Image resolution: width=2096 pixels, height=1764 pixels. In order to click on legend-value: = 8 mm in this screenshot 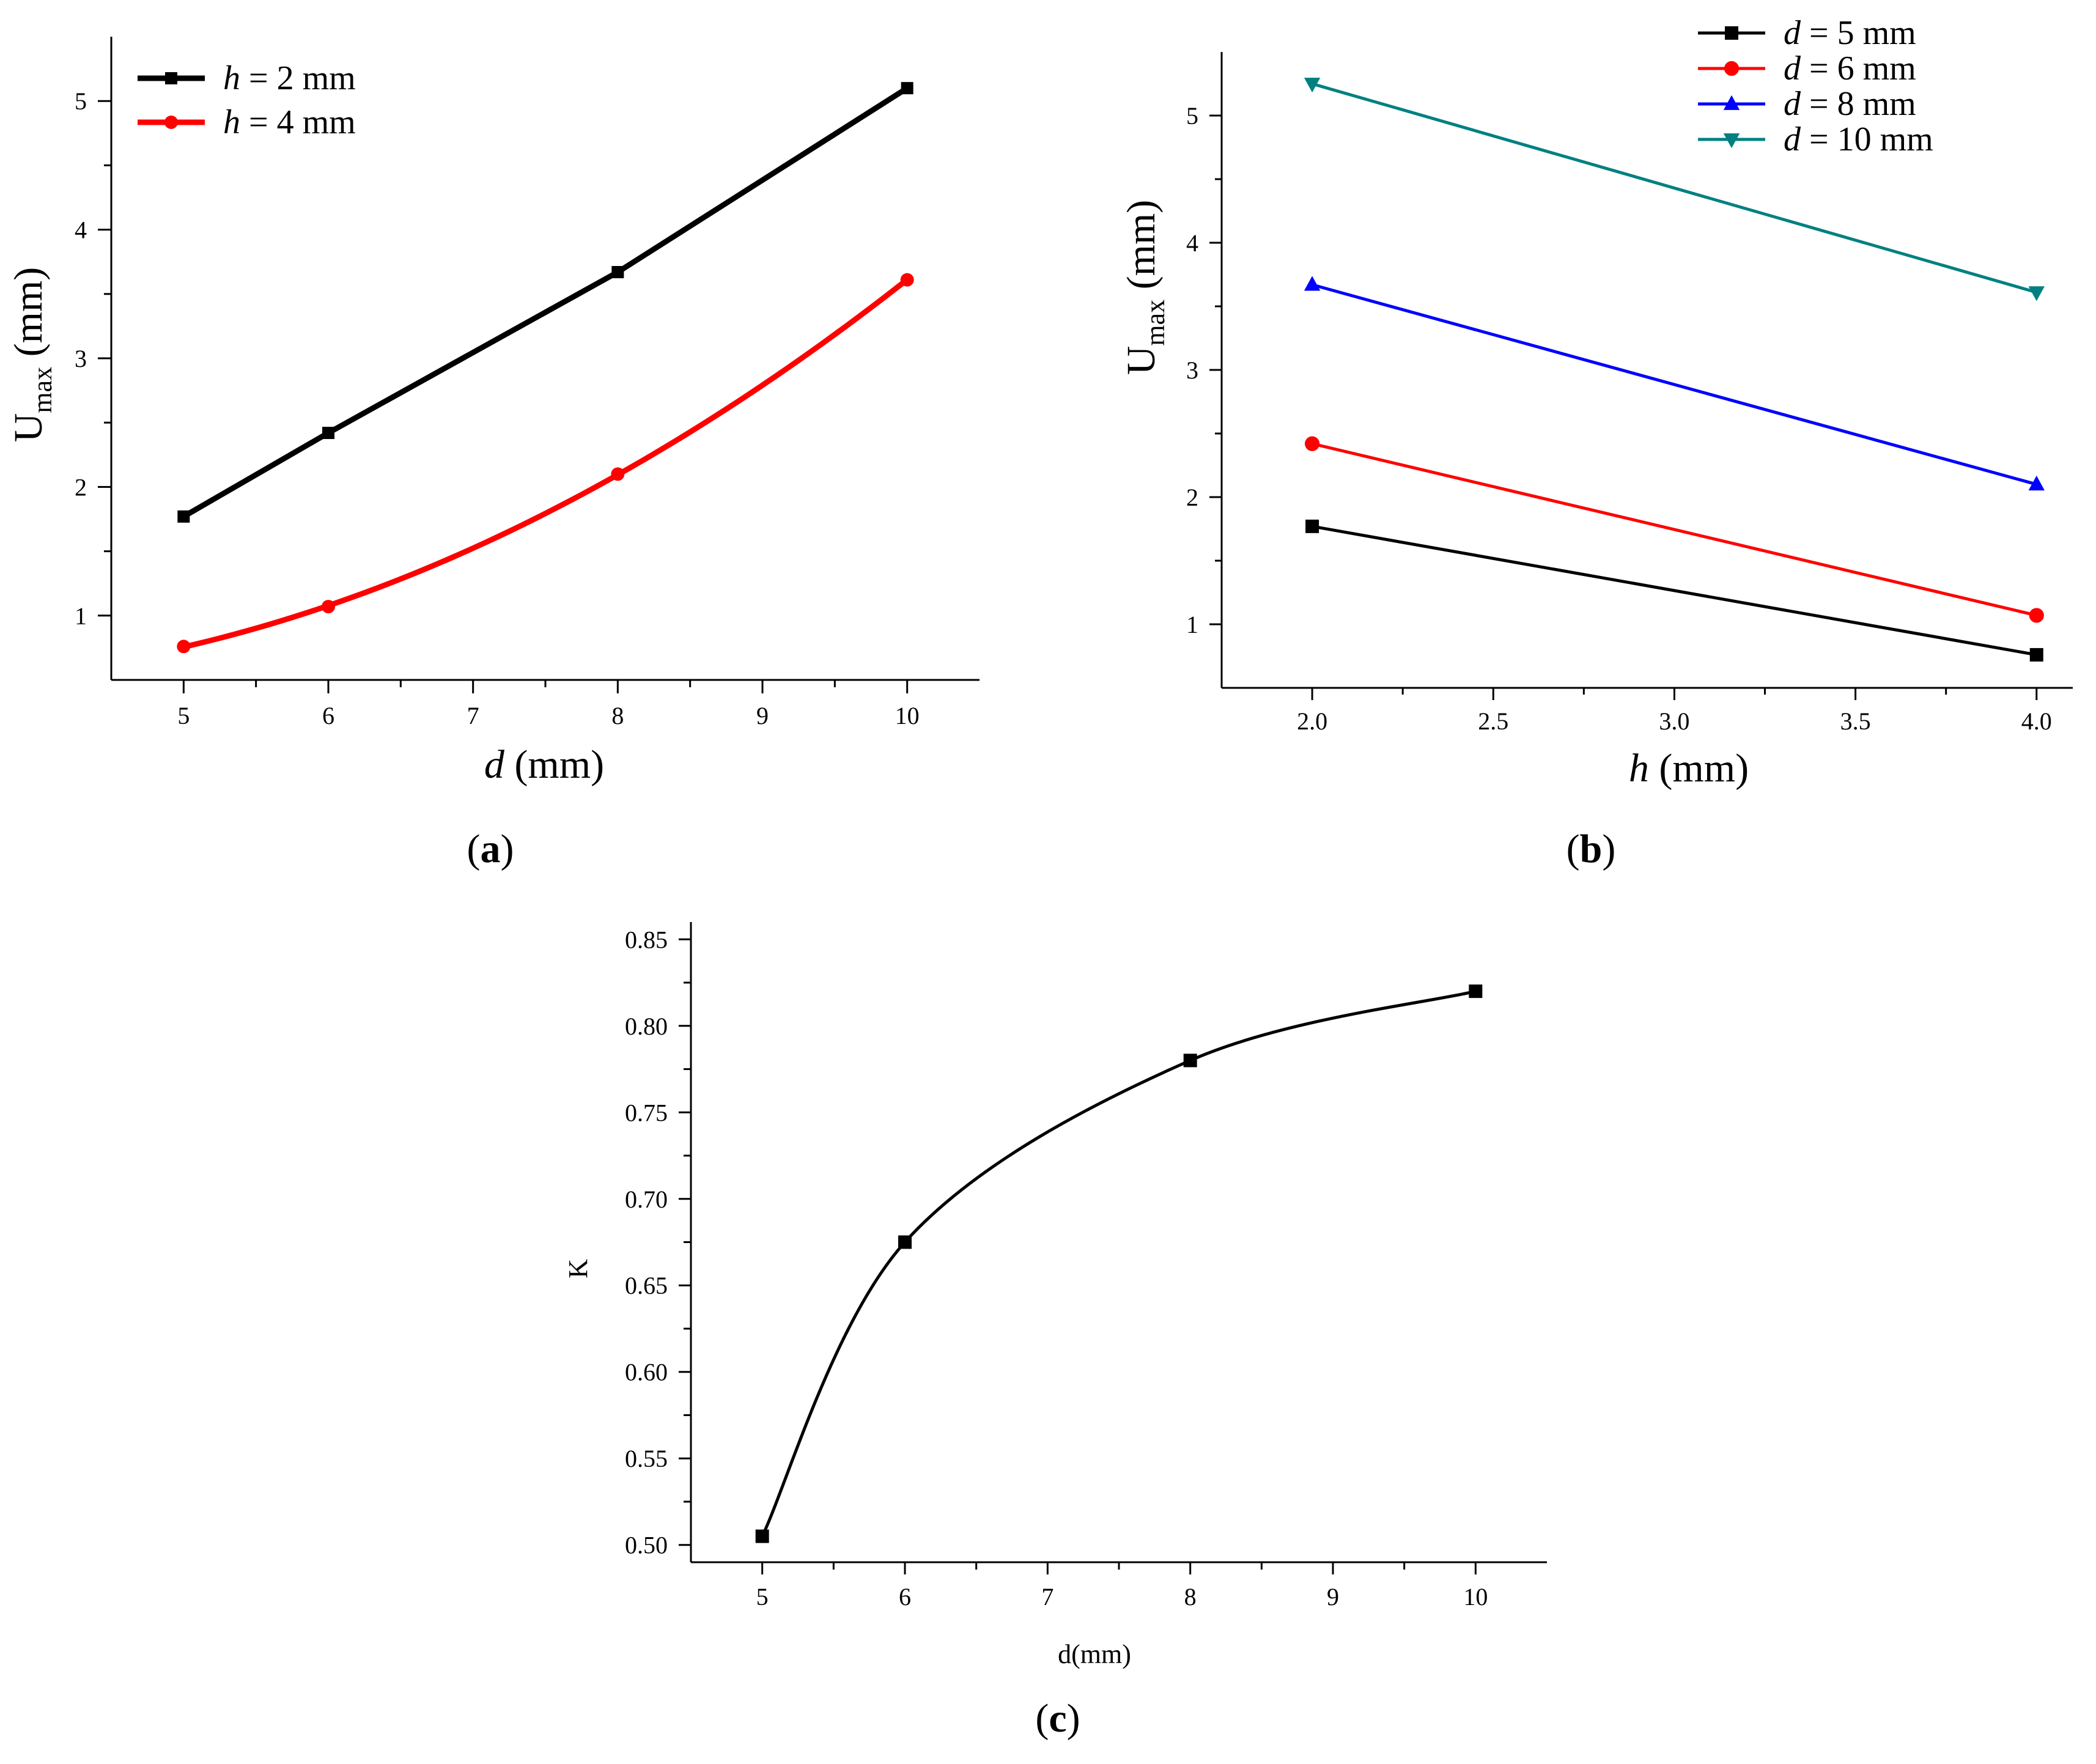, I will do `click(1858, 104)`.